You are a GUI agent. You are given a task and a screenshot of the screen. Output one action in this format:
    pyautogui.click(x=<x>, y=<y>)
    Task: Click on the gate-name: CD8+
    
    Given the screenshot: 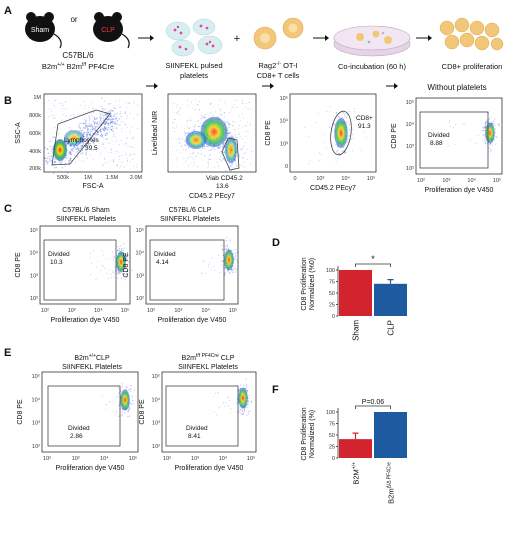 What is the action you would take?
    pyautogui.click(x=364, y=118)
    